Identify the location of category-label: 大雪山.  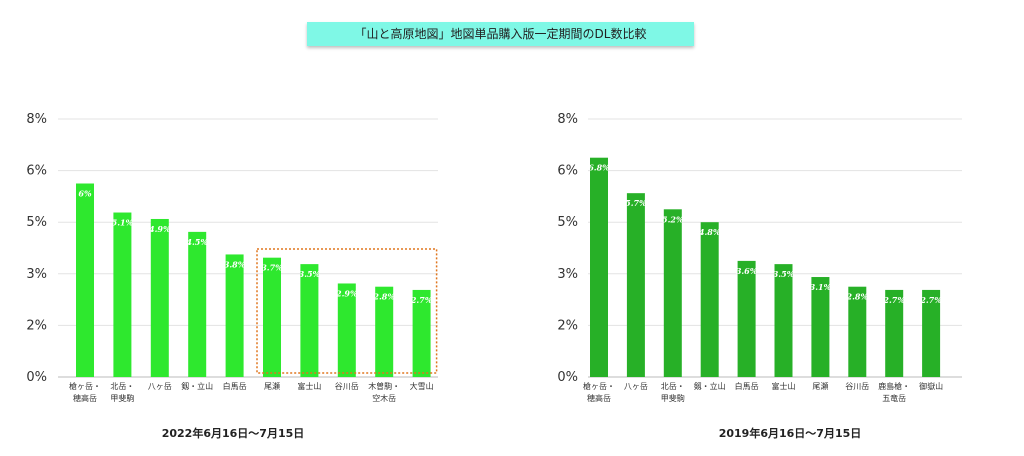
(422, 386).